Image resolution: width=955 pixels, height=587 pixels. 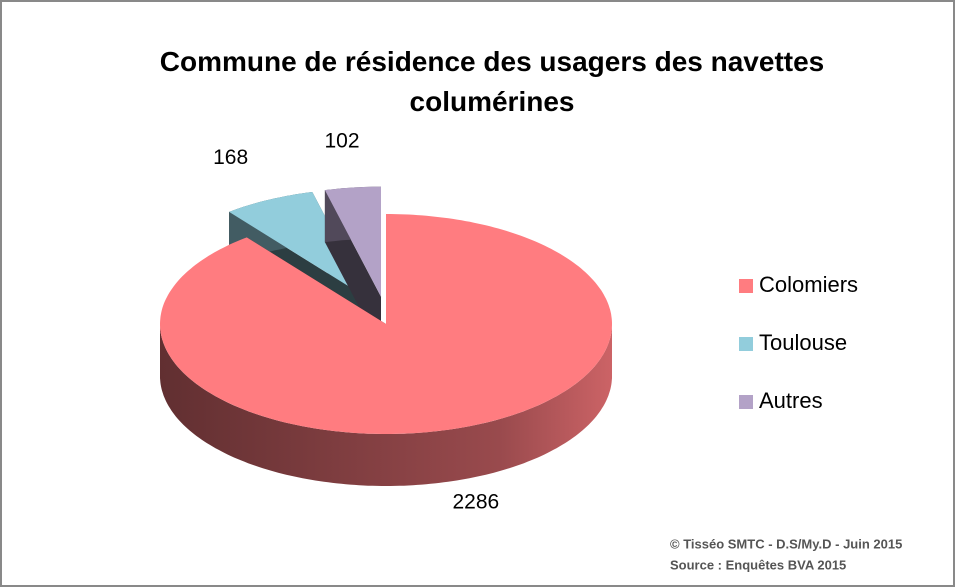 What do you see at coordinates (230, 157) in the screenshot?
I see `data-label: 168` at bounding box center [230, 157].